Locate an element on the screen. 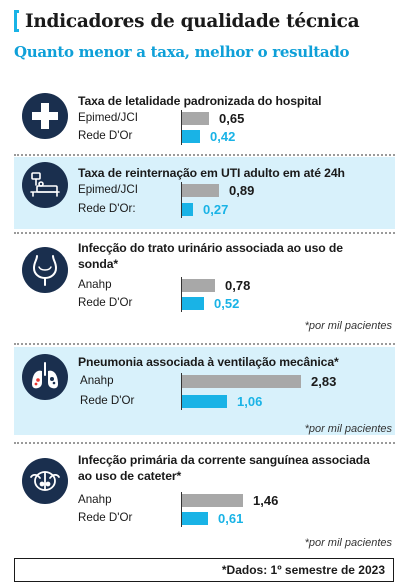 This screenshot has height=586, width=408. bladder-icon is located at coordinates (45, 270).